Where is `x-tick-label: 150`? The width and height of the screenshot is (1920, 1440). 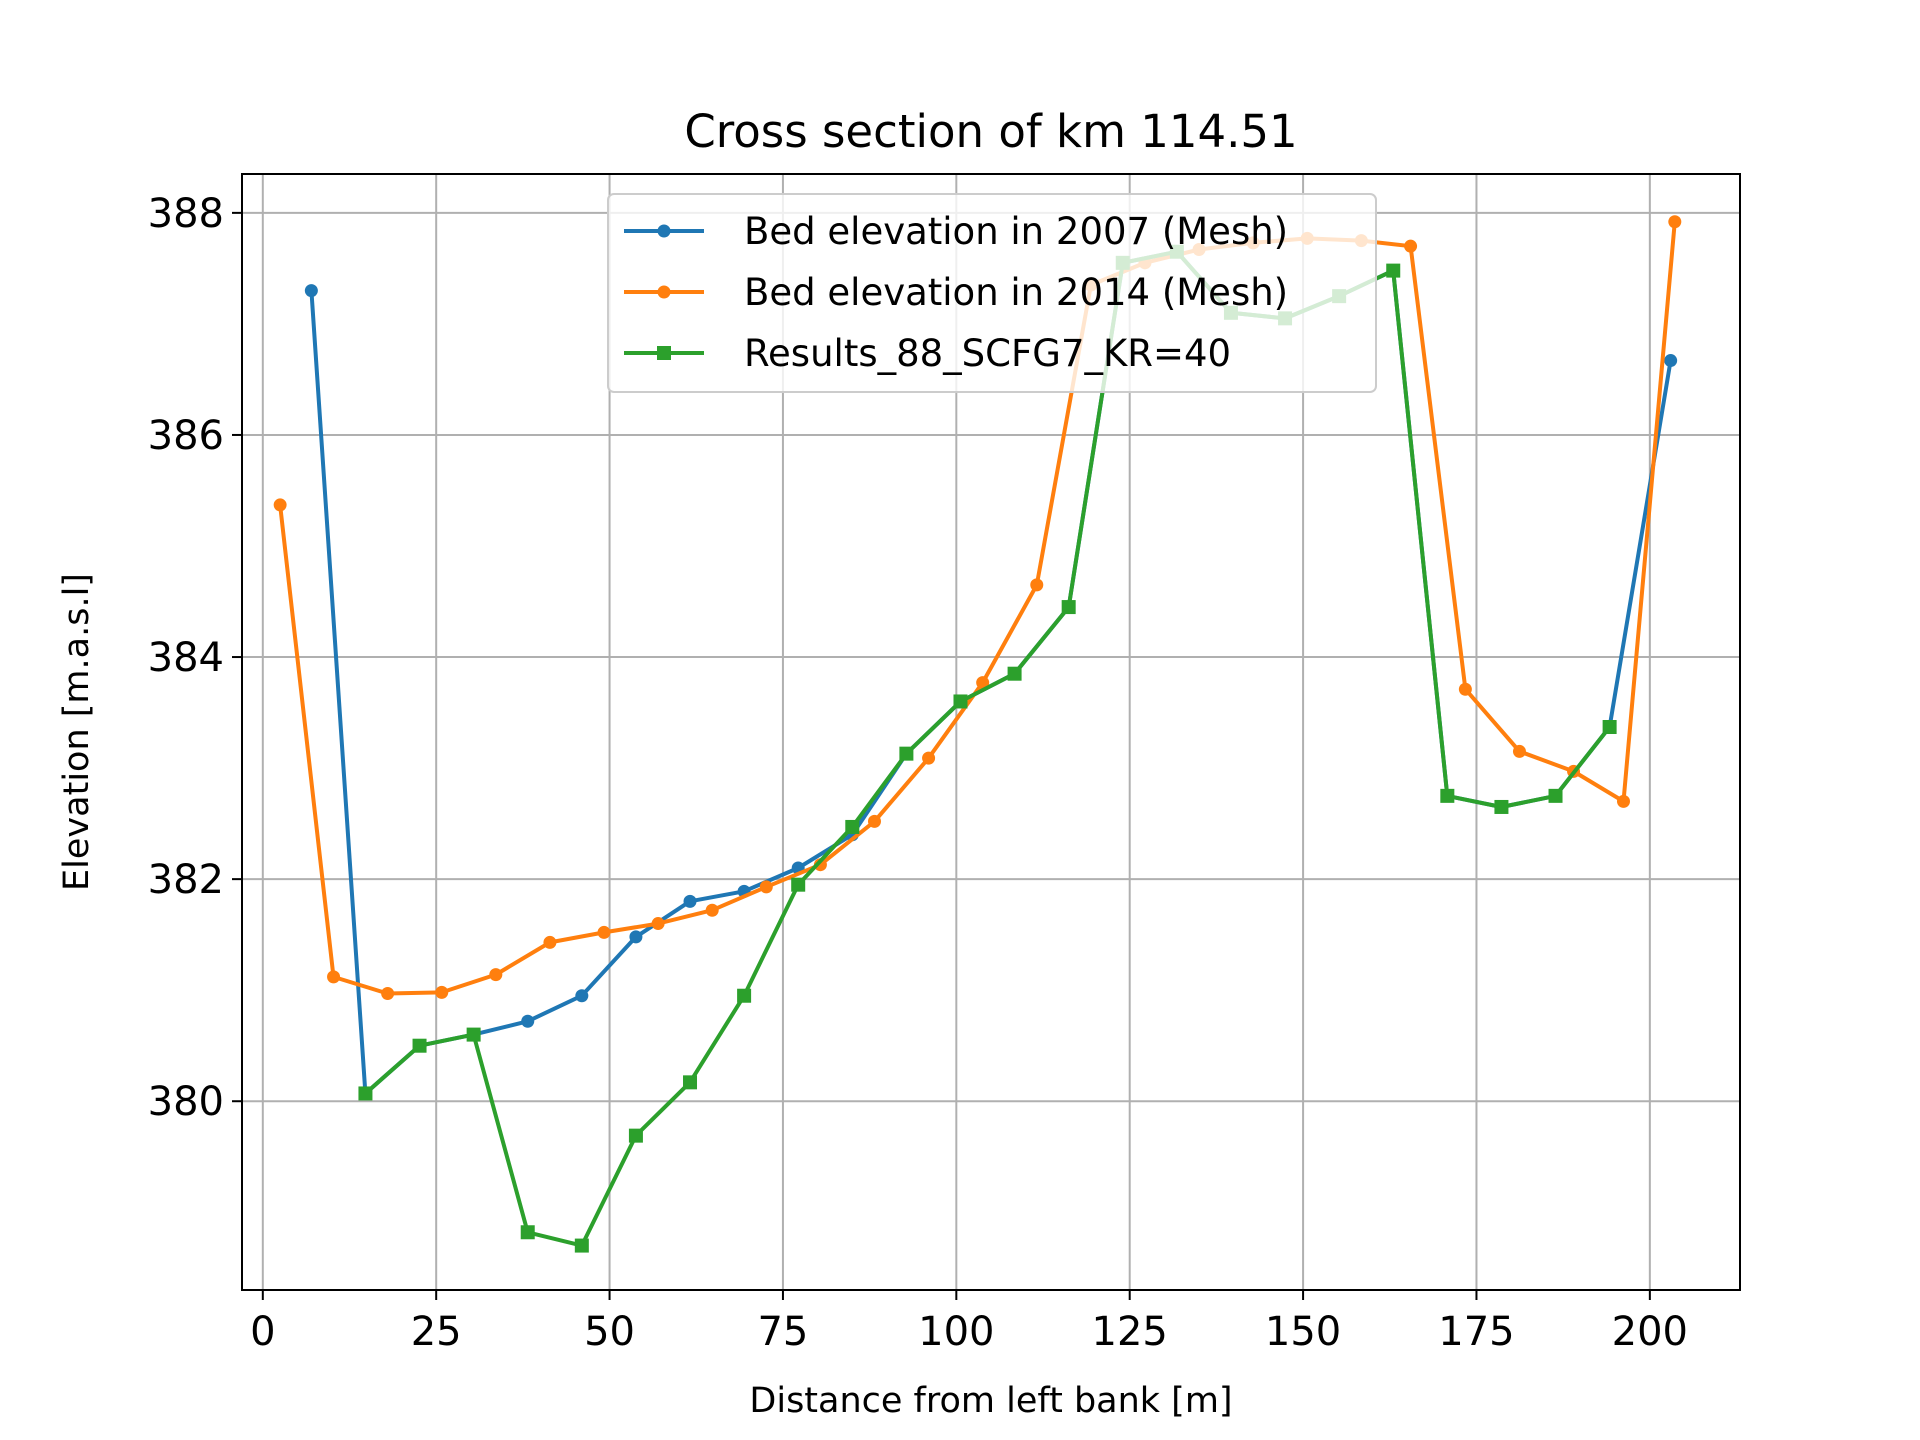 x-tick-label: 150 is located at coordinates (1303, 1332).